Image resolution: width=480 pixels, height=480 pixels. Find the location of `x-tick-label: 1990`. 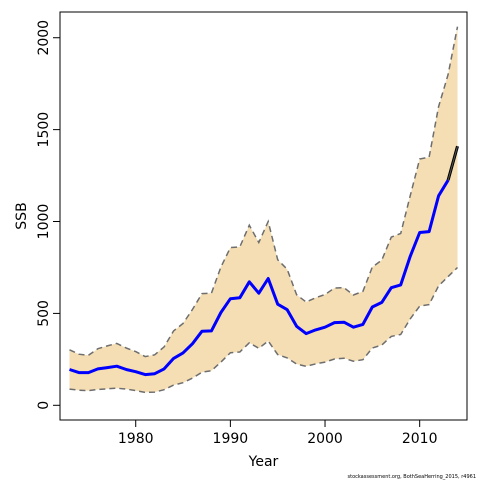

x-tick-label: 1990 is located at coordinates (231, 439).